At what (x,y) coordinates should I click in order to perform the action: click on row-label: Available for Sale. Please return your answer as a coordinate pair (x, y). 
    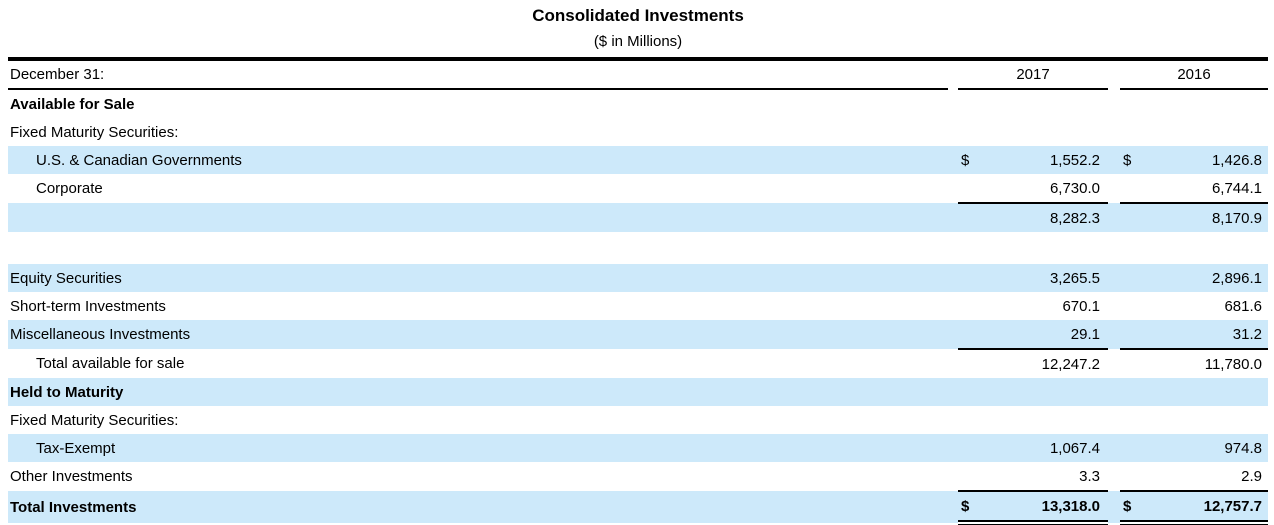
    Looking at the image, I should click on (72, 104).